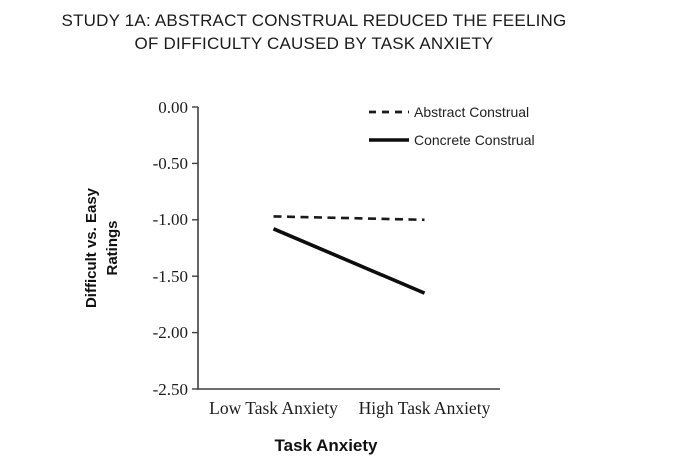 This screenshot has height=475, width=700. I want to click on x-axis-title: Task Anxiety, so click(326, 445).